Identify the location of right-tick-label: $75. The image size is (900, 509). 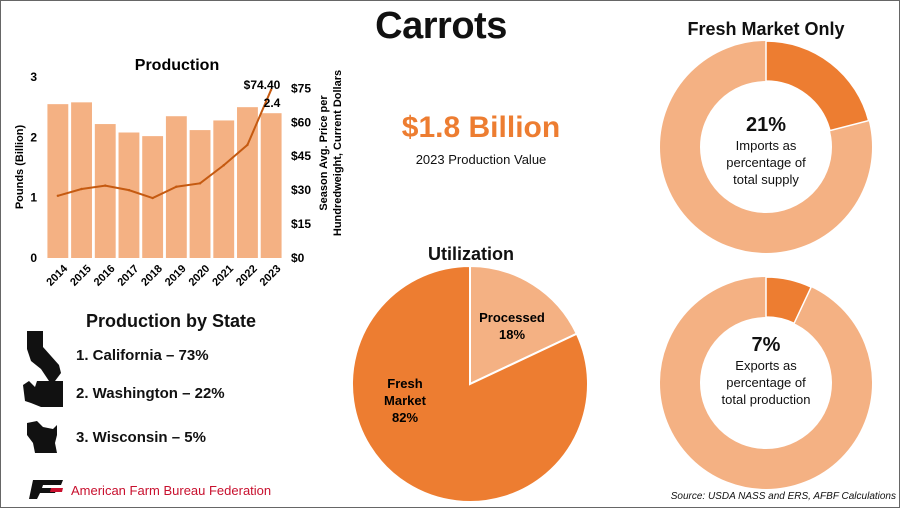
(301, 88).